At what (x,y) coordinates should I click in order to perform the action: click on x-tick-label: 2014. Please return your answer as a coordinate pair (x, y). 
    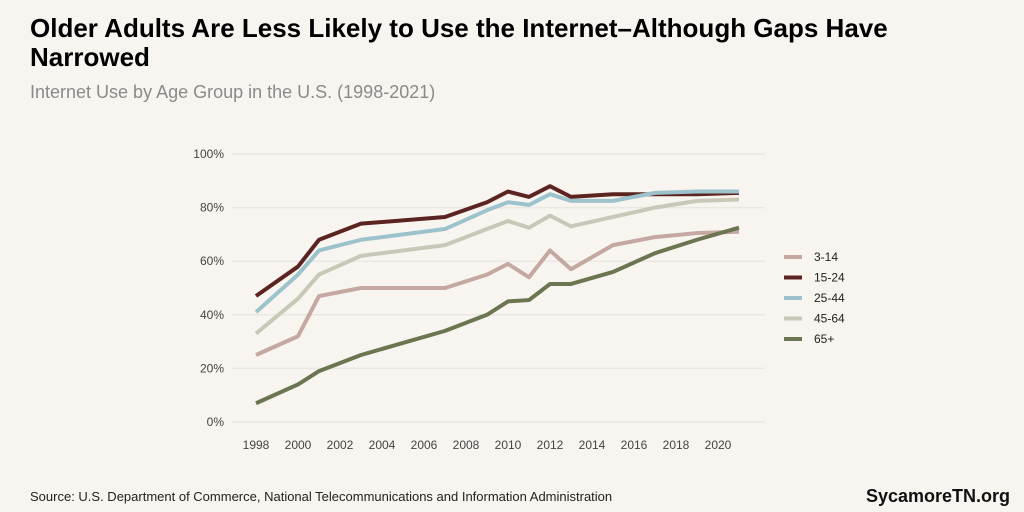
    Looking at the image, I should click on (592, 445).